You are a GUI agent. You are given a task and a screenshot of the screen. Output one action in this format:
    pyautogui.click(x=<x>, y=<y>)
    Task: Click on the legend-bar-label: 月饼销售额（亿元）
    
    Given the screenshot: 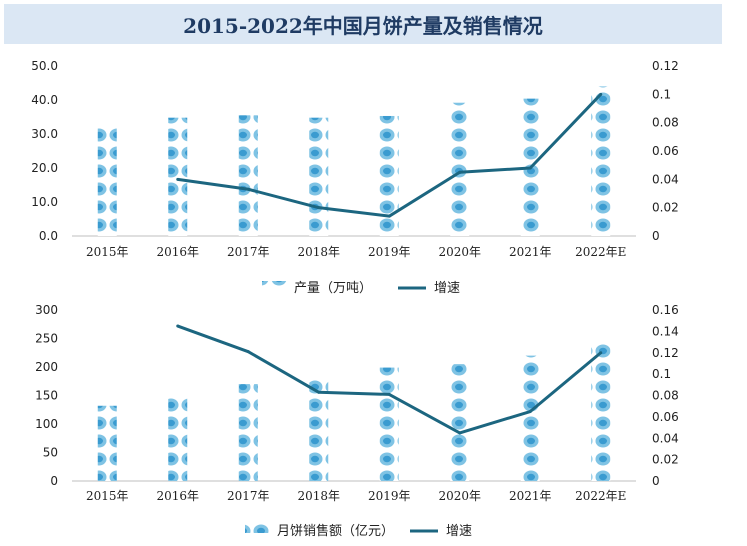 What is the action you would take?
    pyautogui.click(x=335, y=531)
    